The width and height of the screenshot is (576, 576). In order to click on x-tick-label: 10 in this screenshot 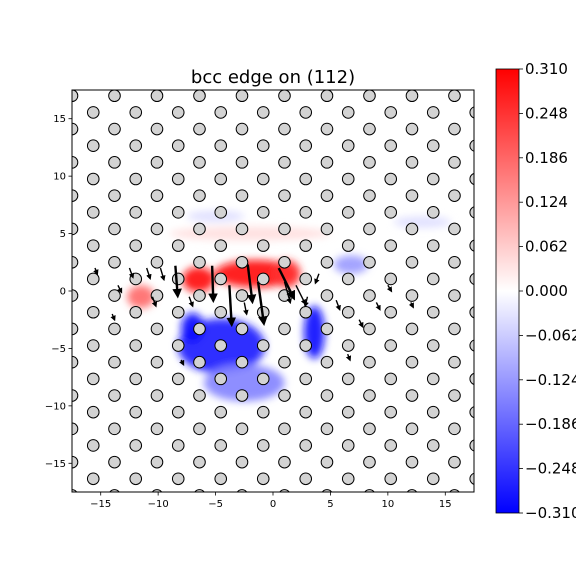, I will do `click(387, 504)`.